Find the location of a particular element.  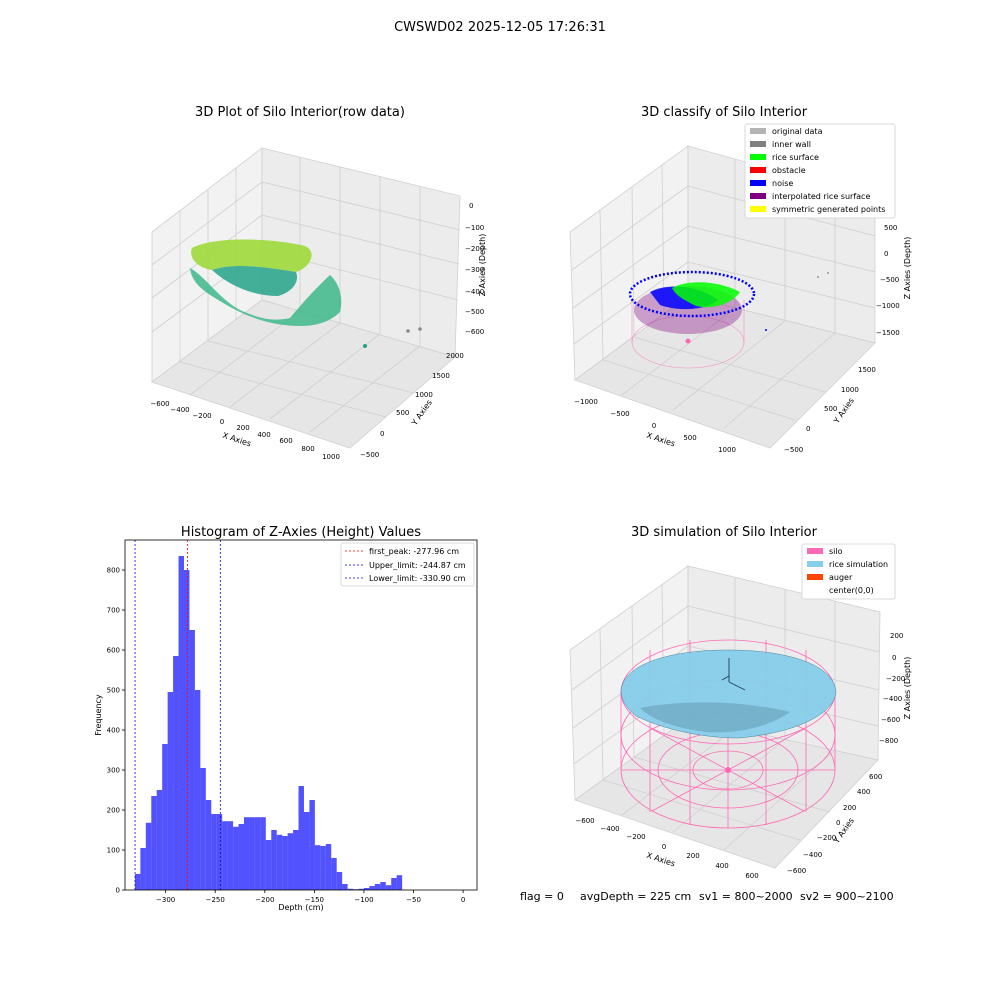

raw-x-ticks: −600 −400 −200 0 200 400 600 800 1000 is located at coordinates (245, 430).